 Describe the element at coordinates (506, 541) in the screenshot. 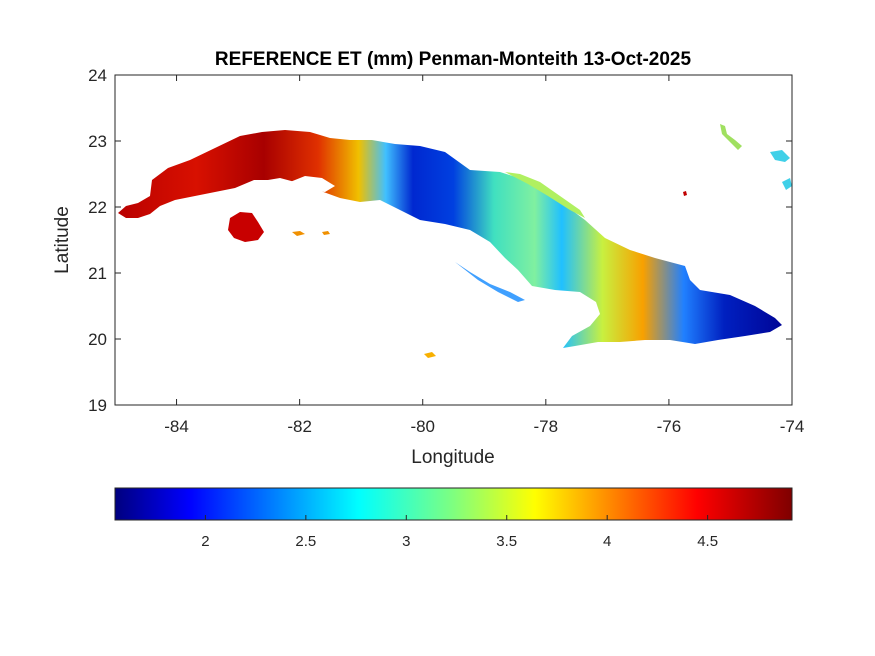

I see `colorbar-tick-label: 3.5` at that location.